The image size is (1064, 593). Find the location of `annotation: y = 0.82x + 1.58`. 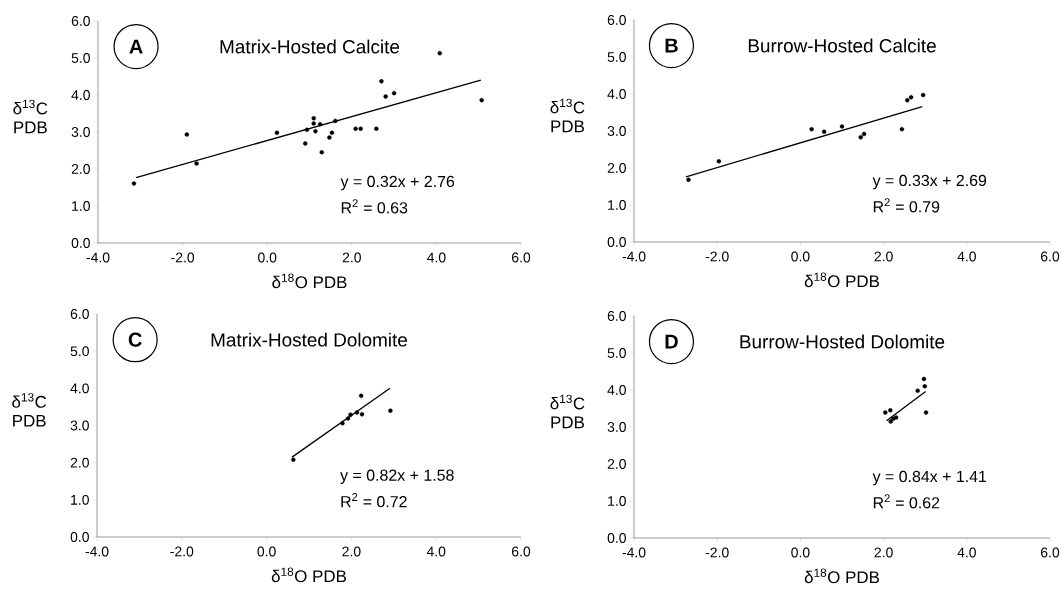

annotation: y = 0.82x + 1.58 is located at coordinates (397, 477).